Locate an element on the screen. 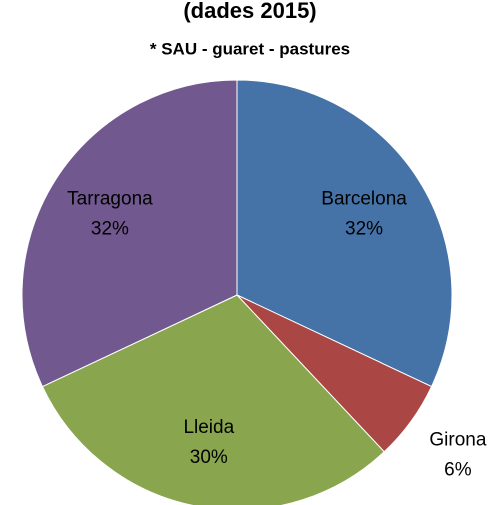  slice-value-label: 30% is located at coordinates (209, 457).